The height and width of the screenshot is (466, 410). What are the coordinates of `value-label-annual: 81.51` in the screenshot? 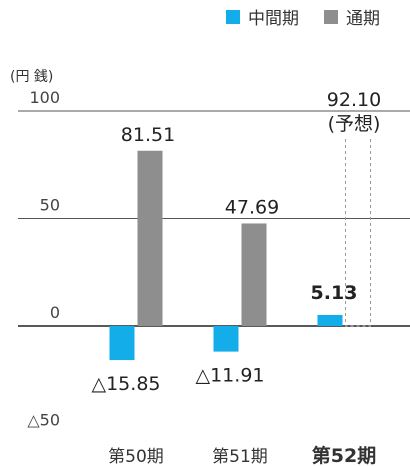 It's located at (148, 135).